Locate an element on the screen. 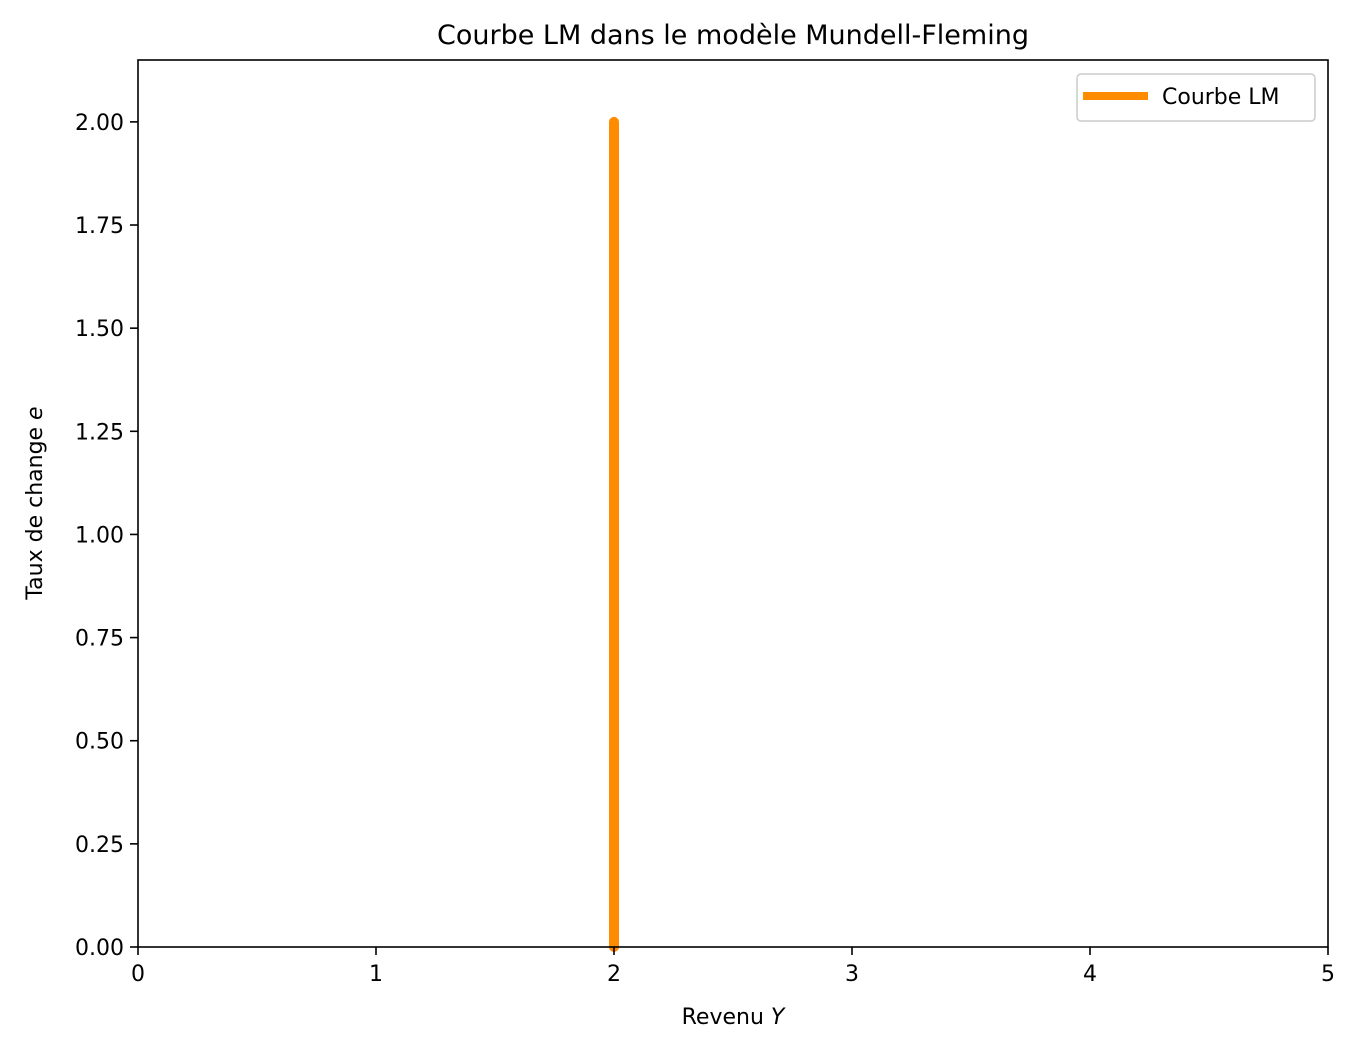 Image resolution: width=1356 pixels, height=1048 pixels. y-tick-label: 1.75 is located at coordinates (99, 226).